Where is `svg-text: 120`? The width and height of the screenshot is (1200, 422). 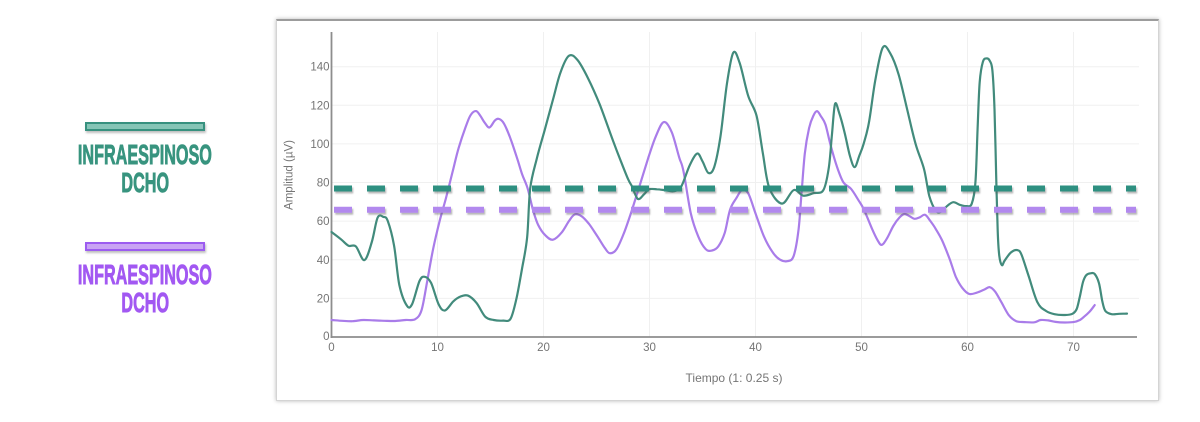
svg-text: 120 is located at coordinates (319, 106).